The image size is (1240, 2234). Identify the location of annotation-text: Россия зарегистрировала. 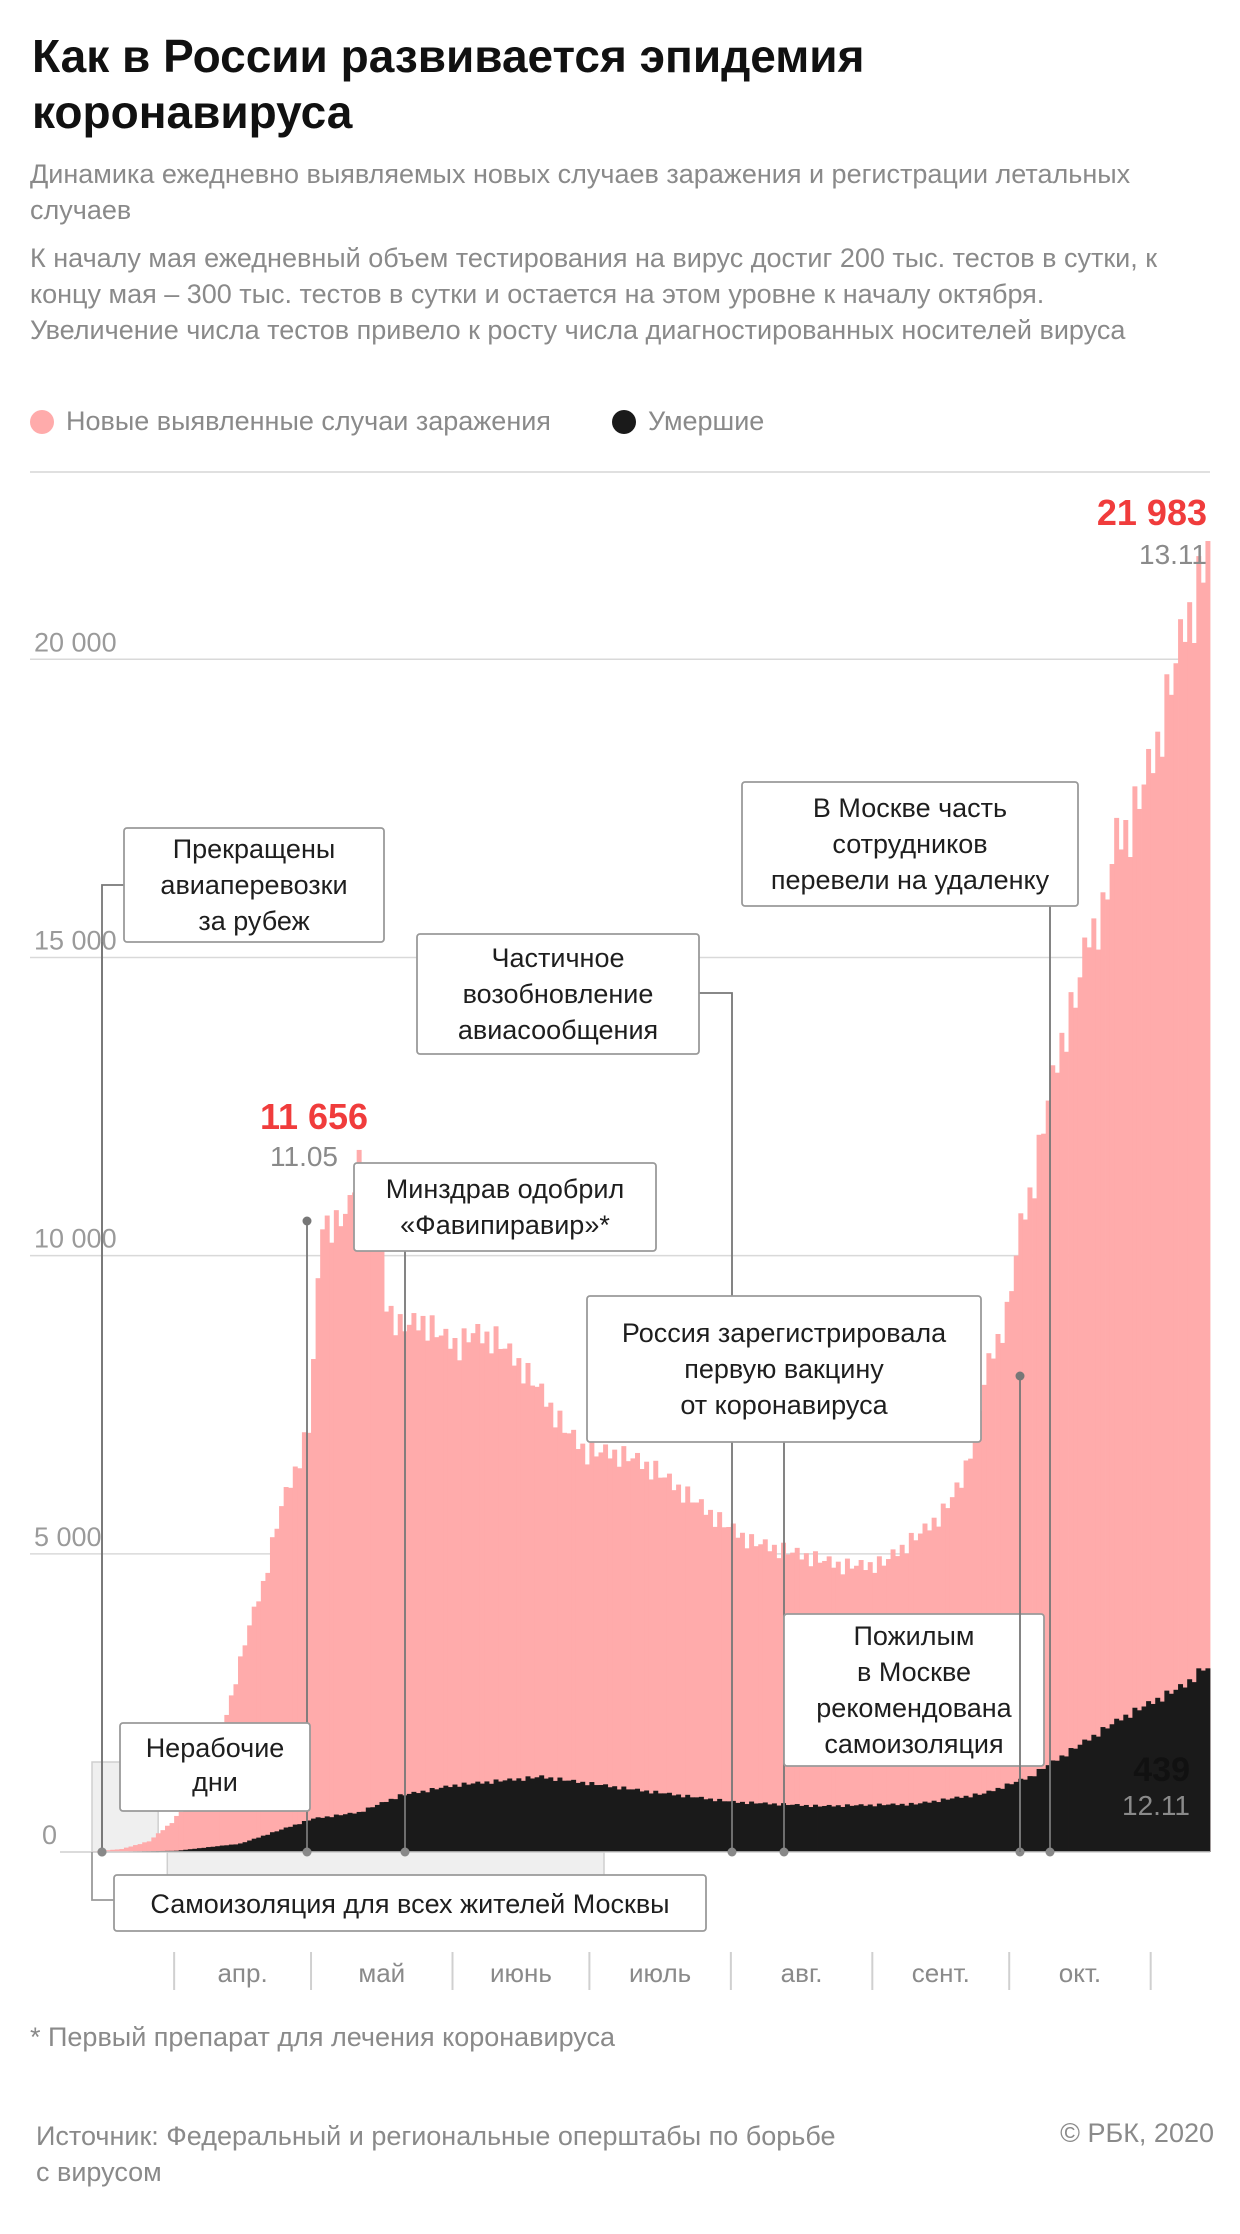
(784, 1333).